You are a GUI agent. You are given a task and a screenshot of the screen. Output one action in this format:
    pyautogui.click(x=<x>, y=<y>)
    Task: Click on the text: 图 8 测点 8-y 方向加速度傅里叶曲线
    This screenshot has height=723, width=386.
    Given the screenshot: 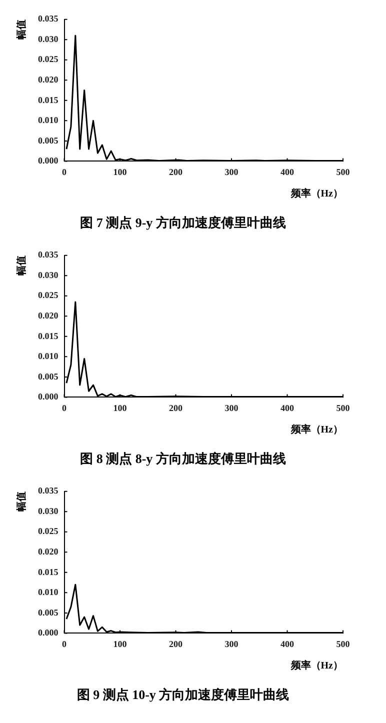 What is the action you would take?
    pyautogui.click(x=183, y=459)
    